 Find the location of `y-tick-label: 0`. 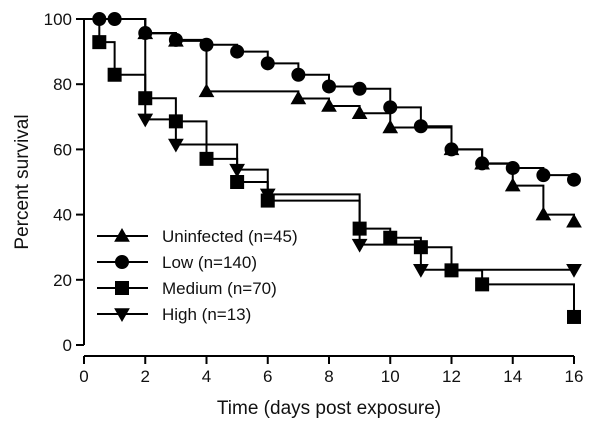

y-tick-label: 0 is located at coordinates (67, 345).